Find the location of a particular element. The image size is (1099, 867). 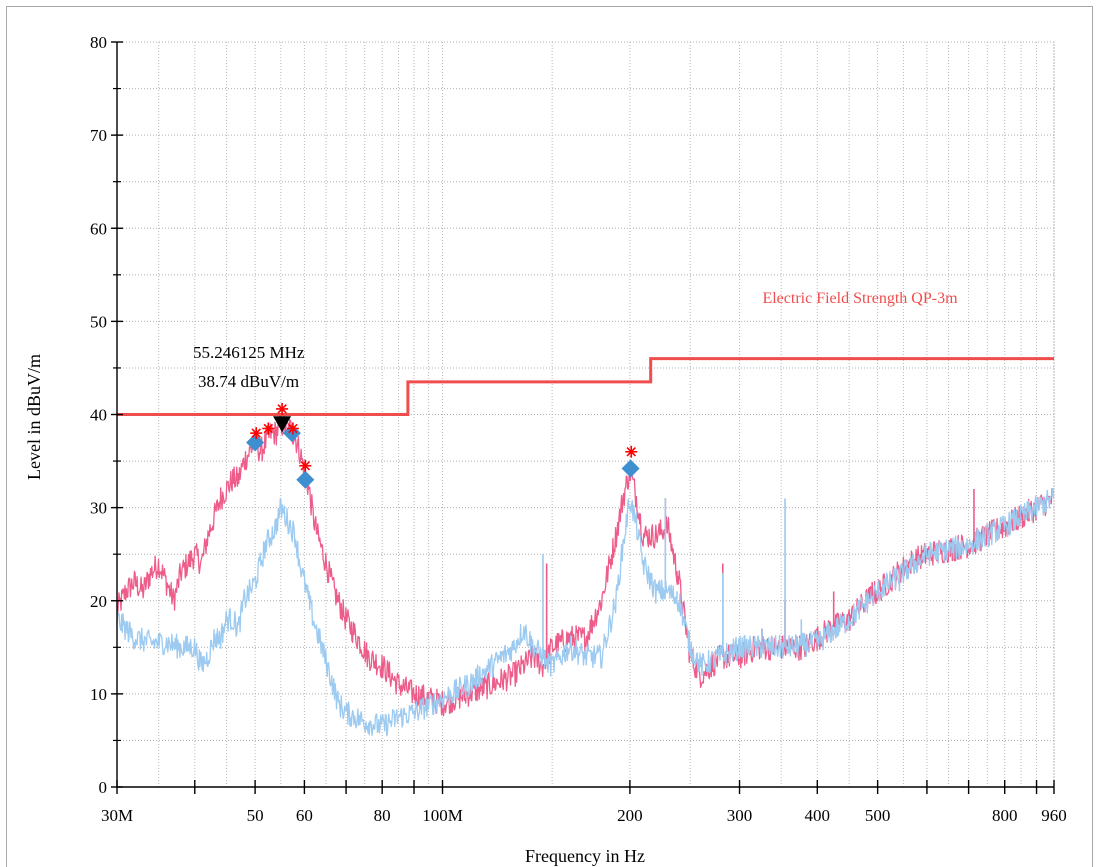

x-tick-label: 80 is located at coordinates (382, 815).